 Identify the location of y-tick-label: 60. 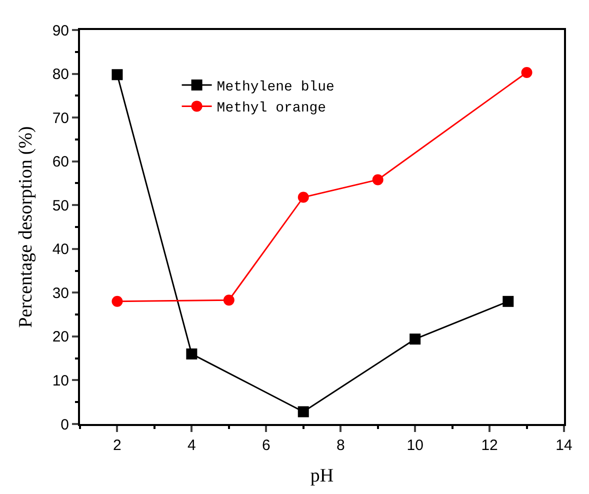
(60, 162).